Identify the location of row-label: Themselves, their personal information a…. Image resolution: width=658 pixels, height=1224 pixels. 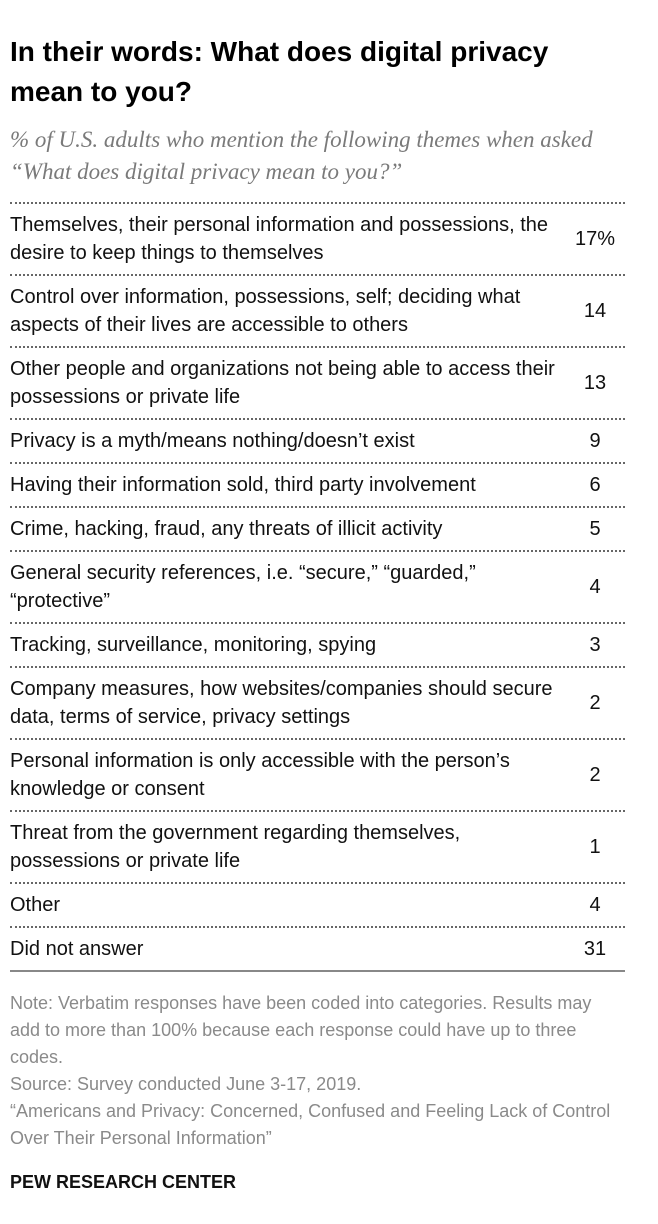
(279, 239).